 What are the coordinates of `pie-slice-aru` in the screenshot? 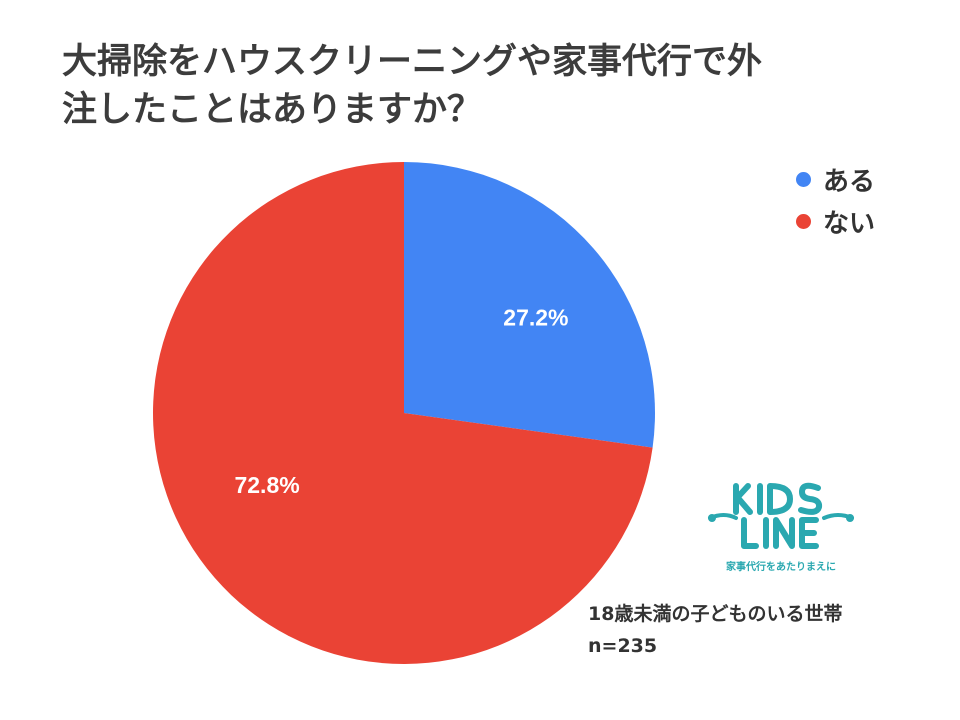 It's located at (529, 305).